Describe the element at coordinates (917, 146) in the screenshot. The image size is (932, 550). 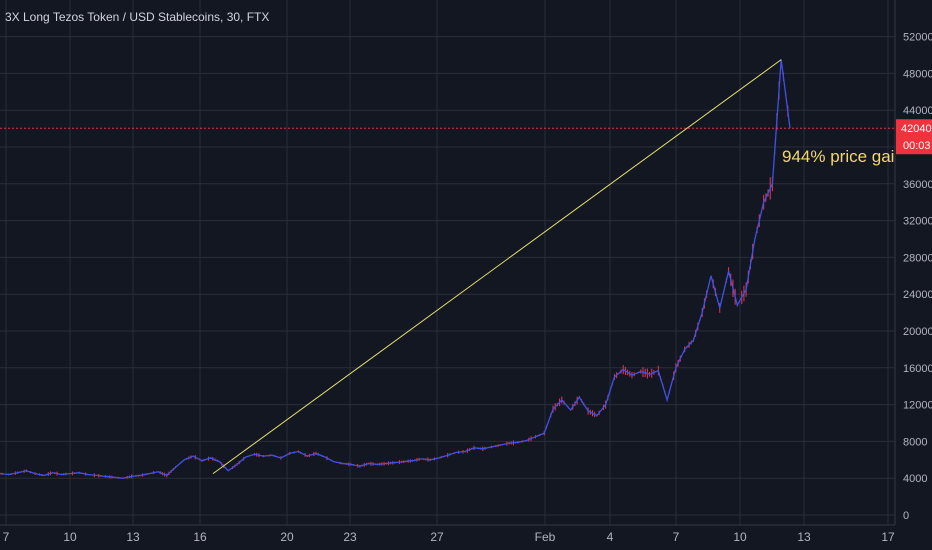
I see `countdown-label: 00:03` at that location.